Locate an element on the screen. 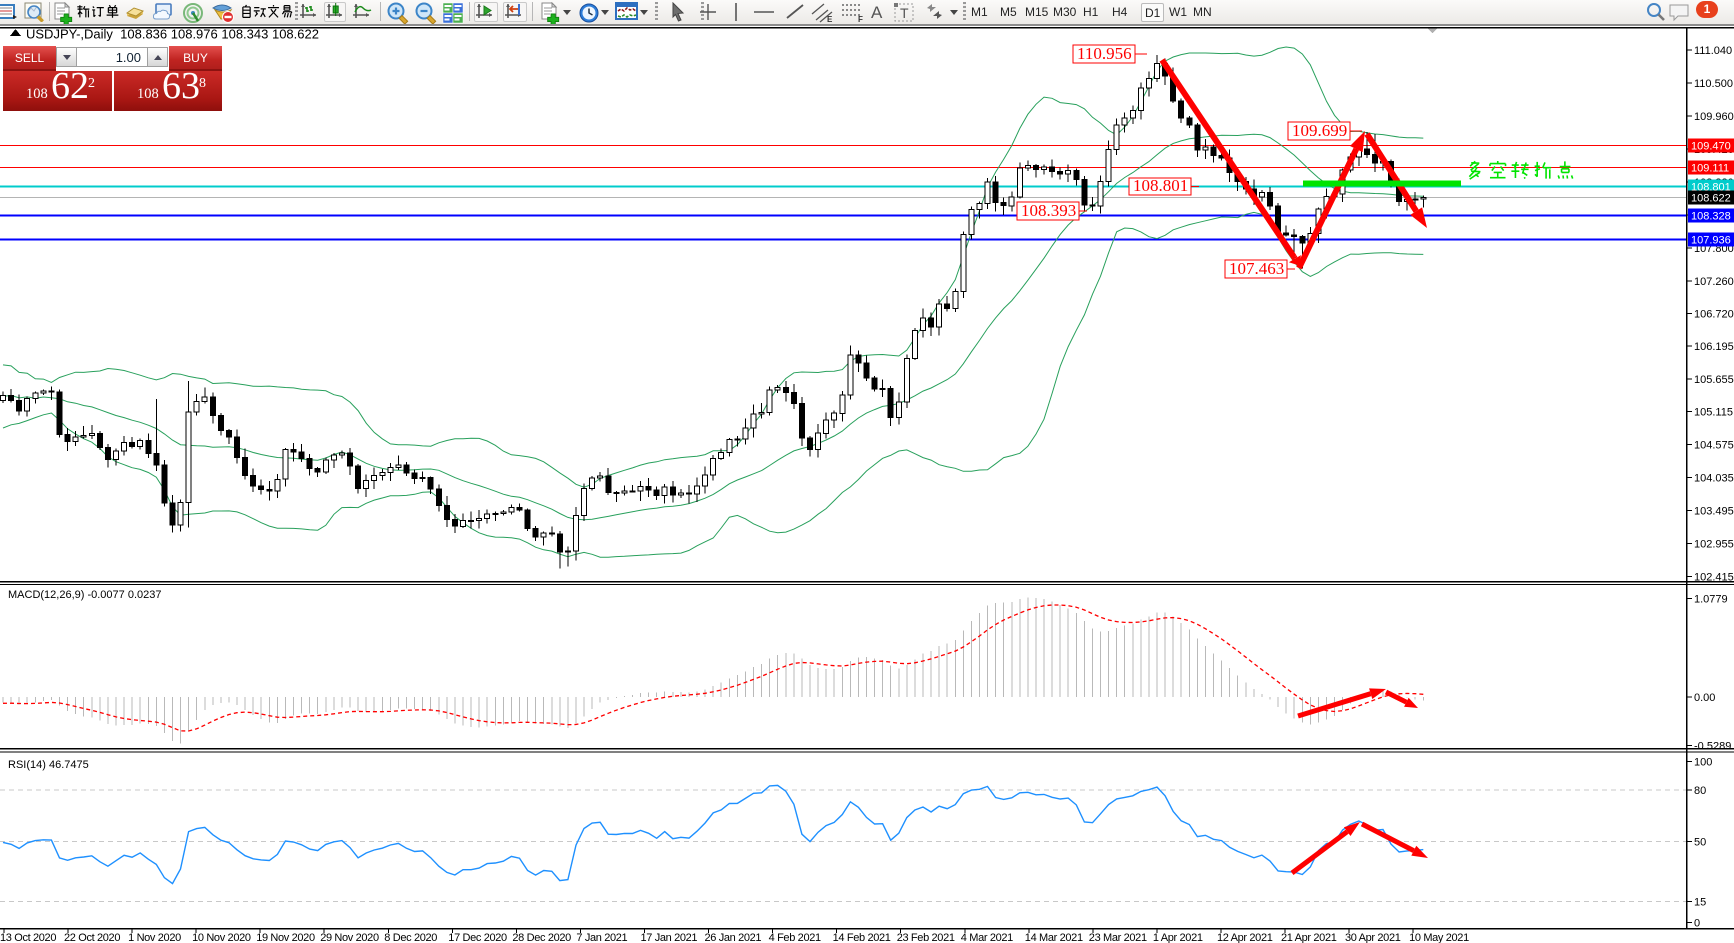 This screenshot has height=943, width=1734. svg-text: 107.463 is located at coordinates (1256, 268).